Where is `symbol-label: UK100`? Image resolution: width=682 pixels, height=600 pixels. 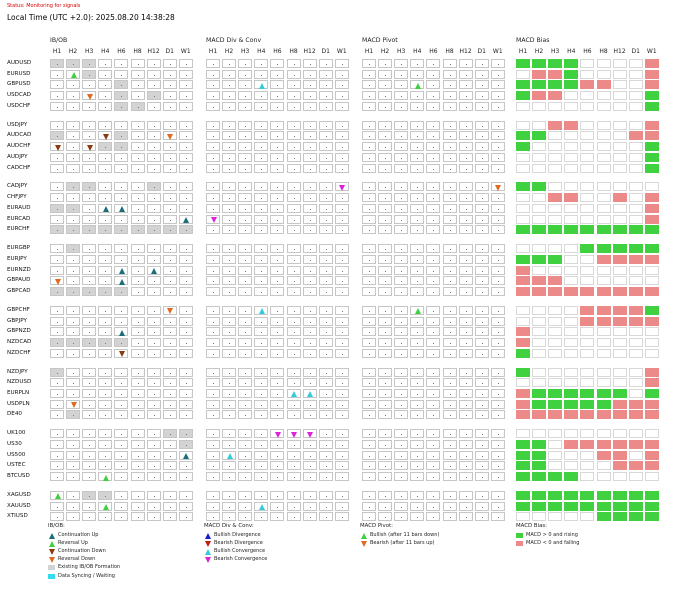
symbol-label: UK100 is located at coordinates (16, 433).